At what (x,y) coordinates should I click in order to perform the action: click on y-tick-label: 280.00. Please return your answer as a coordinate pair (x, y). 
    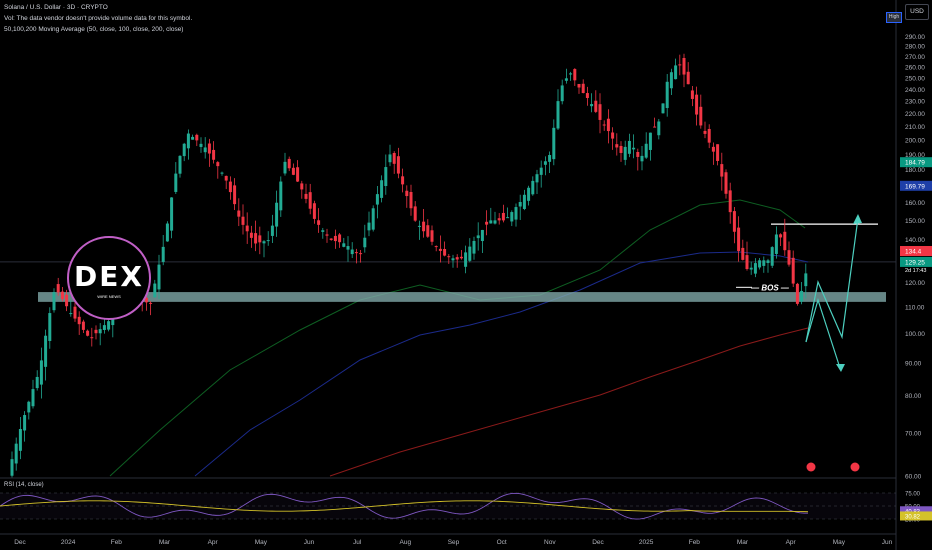
    Looking at the image, I should click on (915, 47).